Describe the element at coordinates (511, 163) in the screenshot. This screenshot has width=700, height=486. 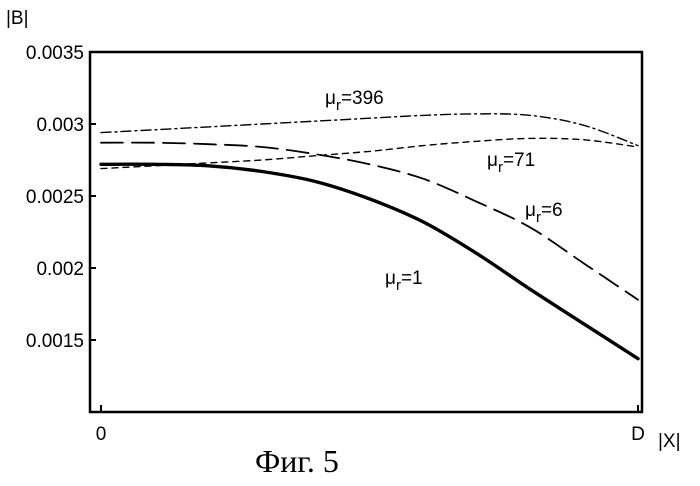
I see `series-label: μr=71` at that location.